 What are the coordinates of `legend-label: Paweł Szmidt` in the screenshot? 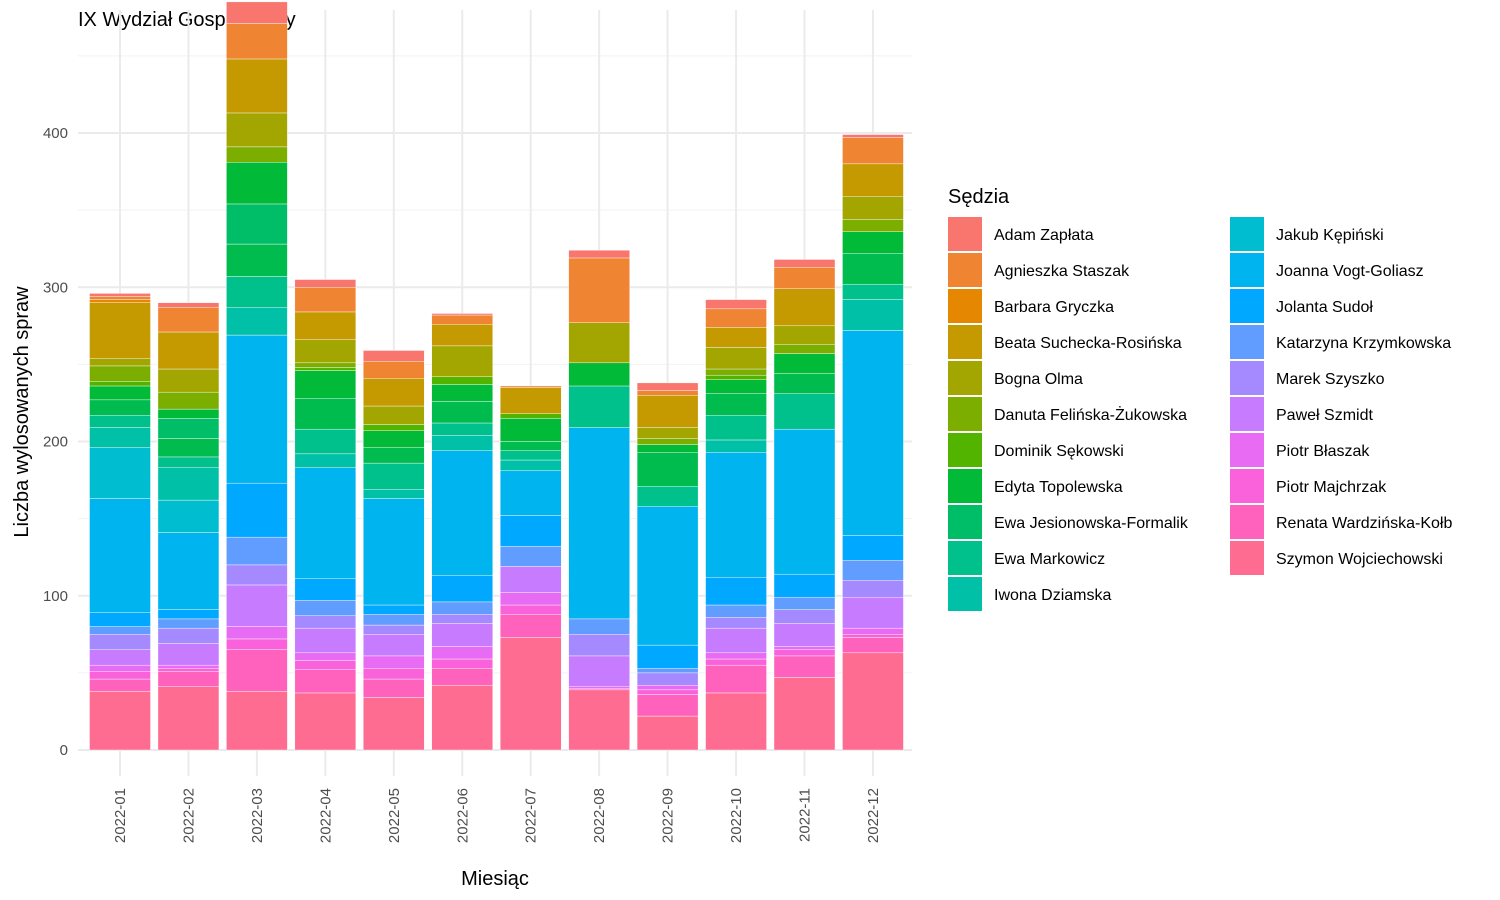 It's located at (1324, 415).